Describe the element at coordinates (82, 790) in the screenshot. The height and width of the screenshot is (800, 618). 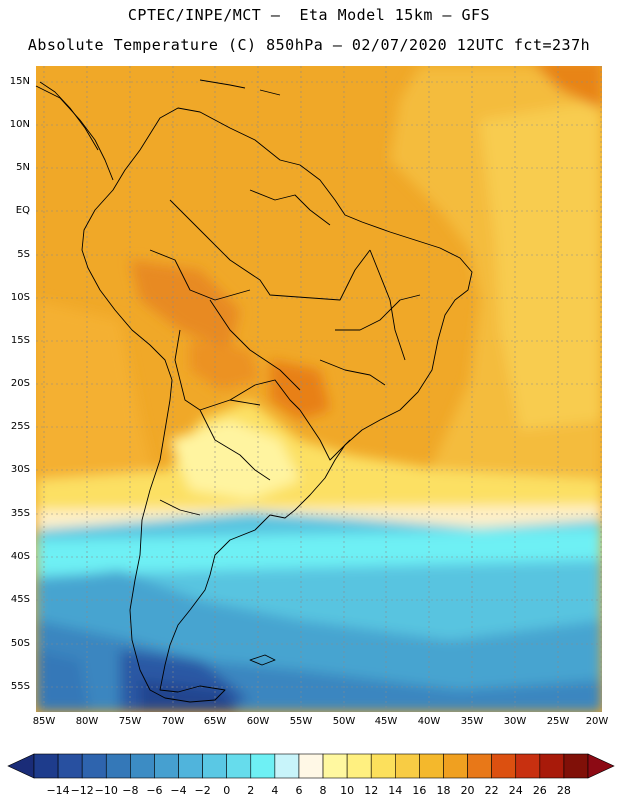
I see `colorbar-tick-label: −12` at that location.